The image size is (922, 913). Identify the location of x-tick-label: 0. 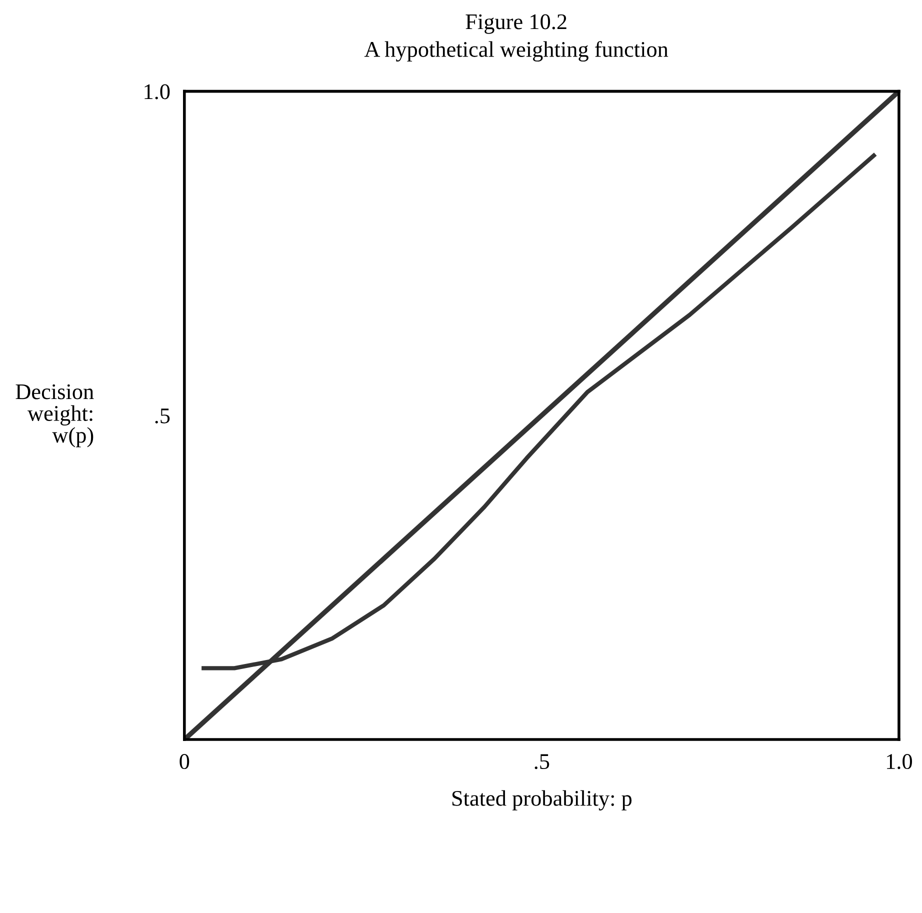
(185, 762).